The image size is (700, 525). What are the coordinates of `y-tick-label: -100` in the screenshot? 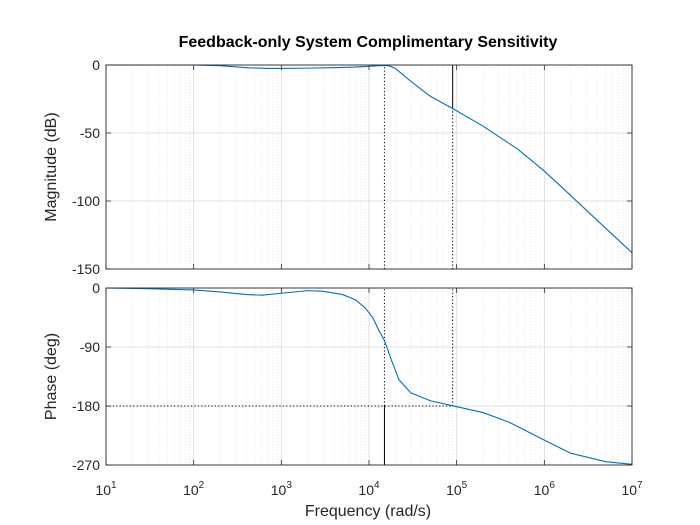 It's located at (86, 201).